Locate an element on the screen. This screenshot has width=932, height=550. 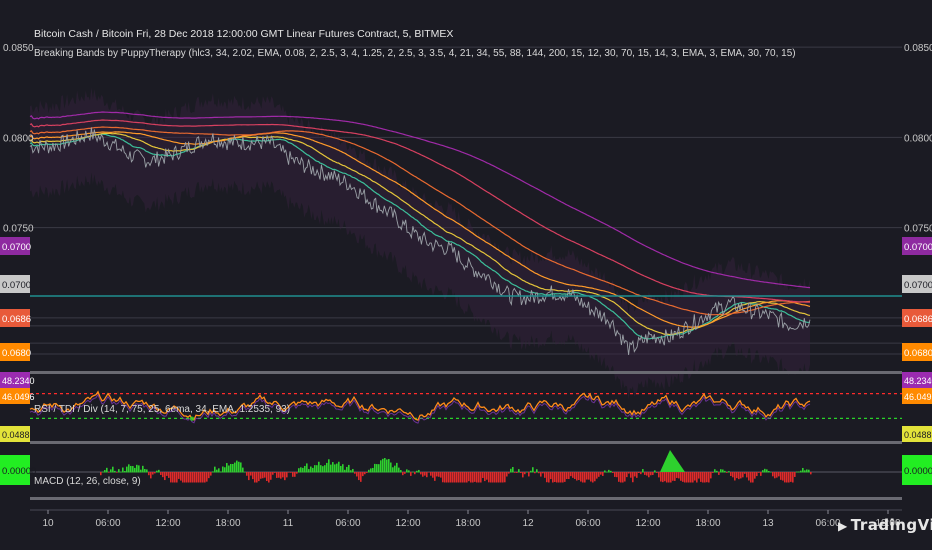
left-price-tick: 0.0850 is located at coordinates (18, 48).